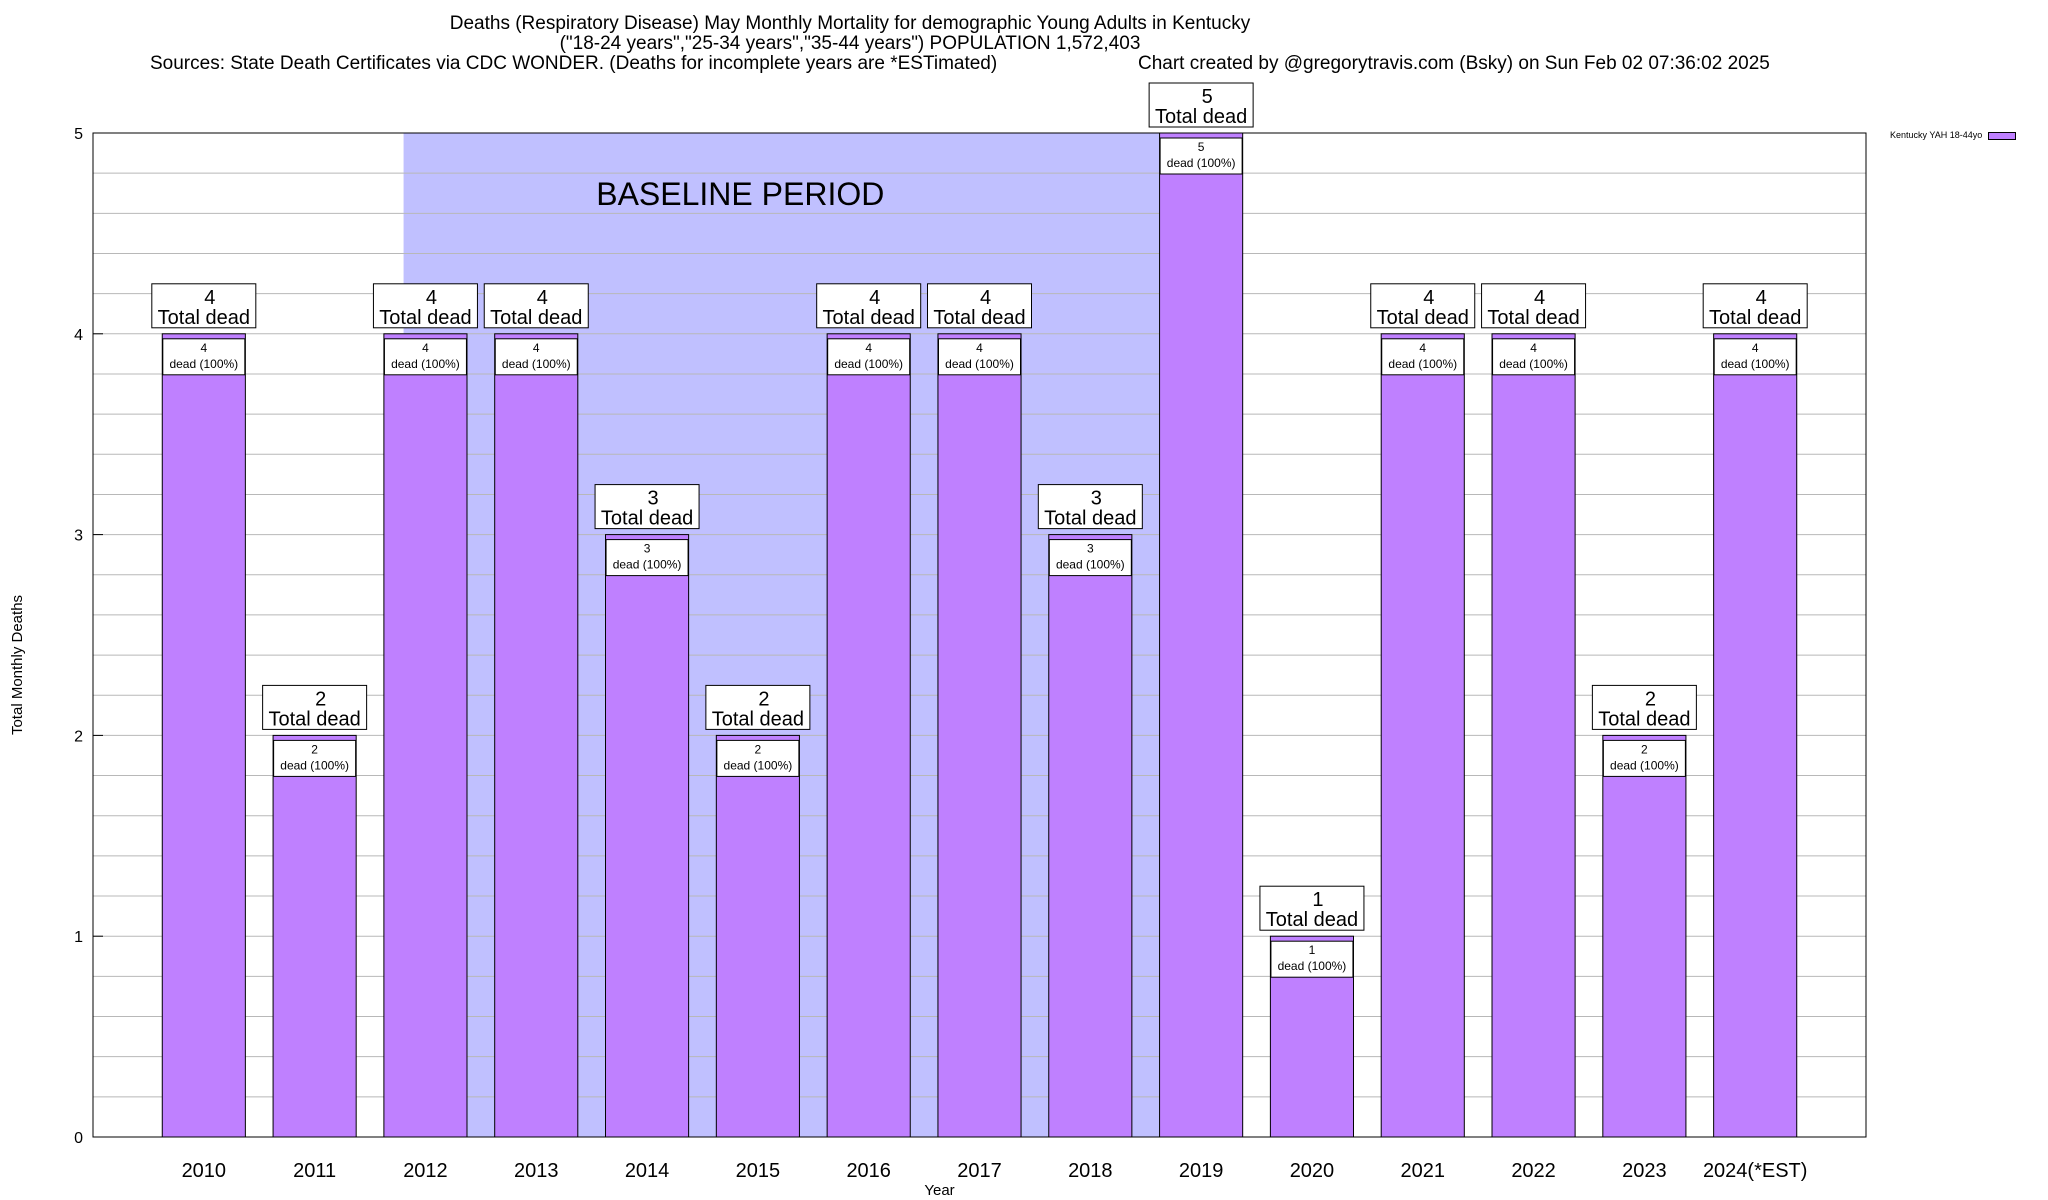 Image resolution: width=2048 pixels, height=1200 pixels. What do you see at coordinates (653, 499) in the screenshot?
I see `bar-total-value: 3` at bounding box center [653, 499].